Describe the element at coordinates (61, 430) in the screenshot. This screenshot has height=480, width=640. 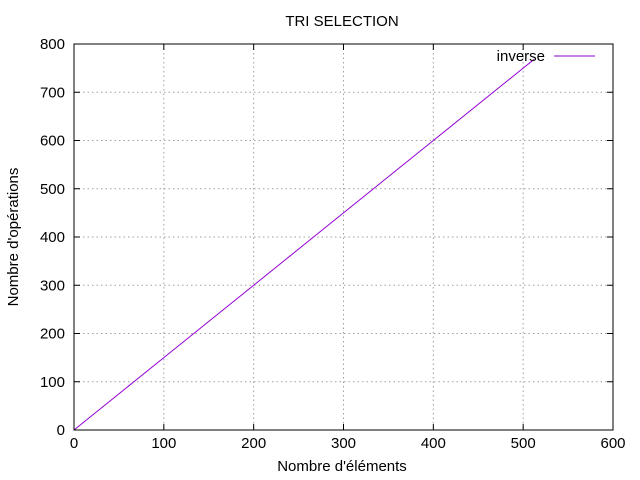
I see `y-tick-label: 0` at that location.